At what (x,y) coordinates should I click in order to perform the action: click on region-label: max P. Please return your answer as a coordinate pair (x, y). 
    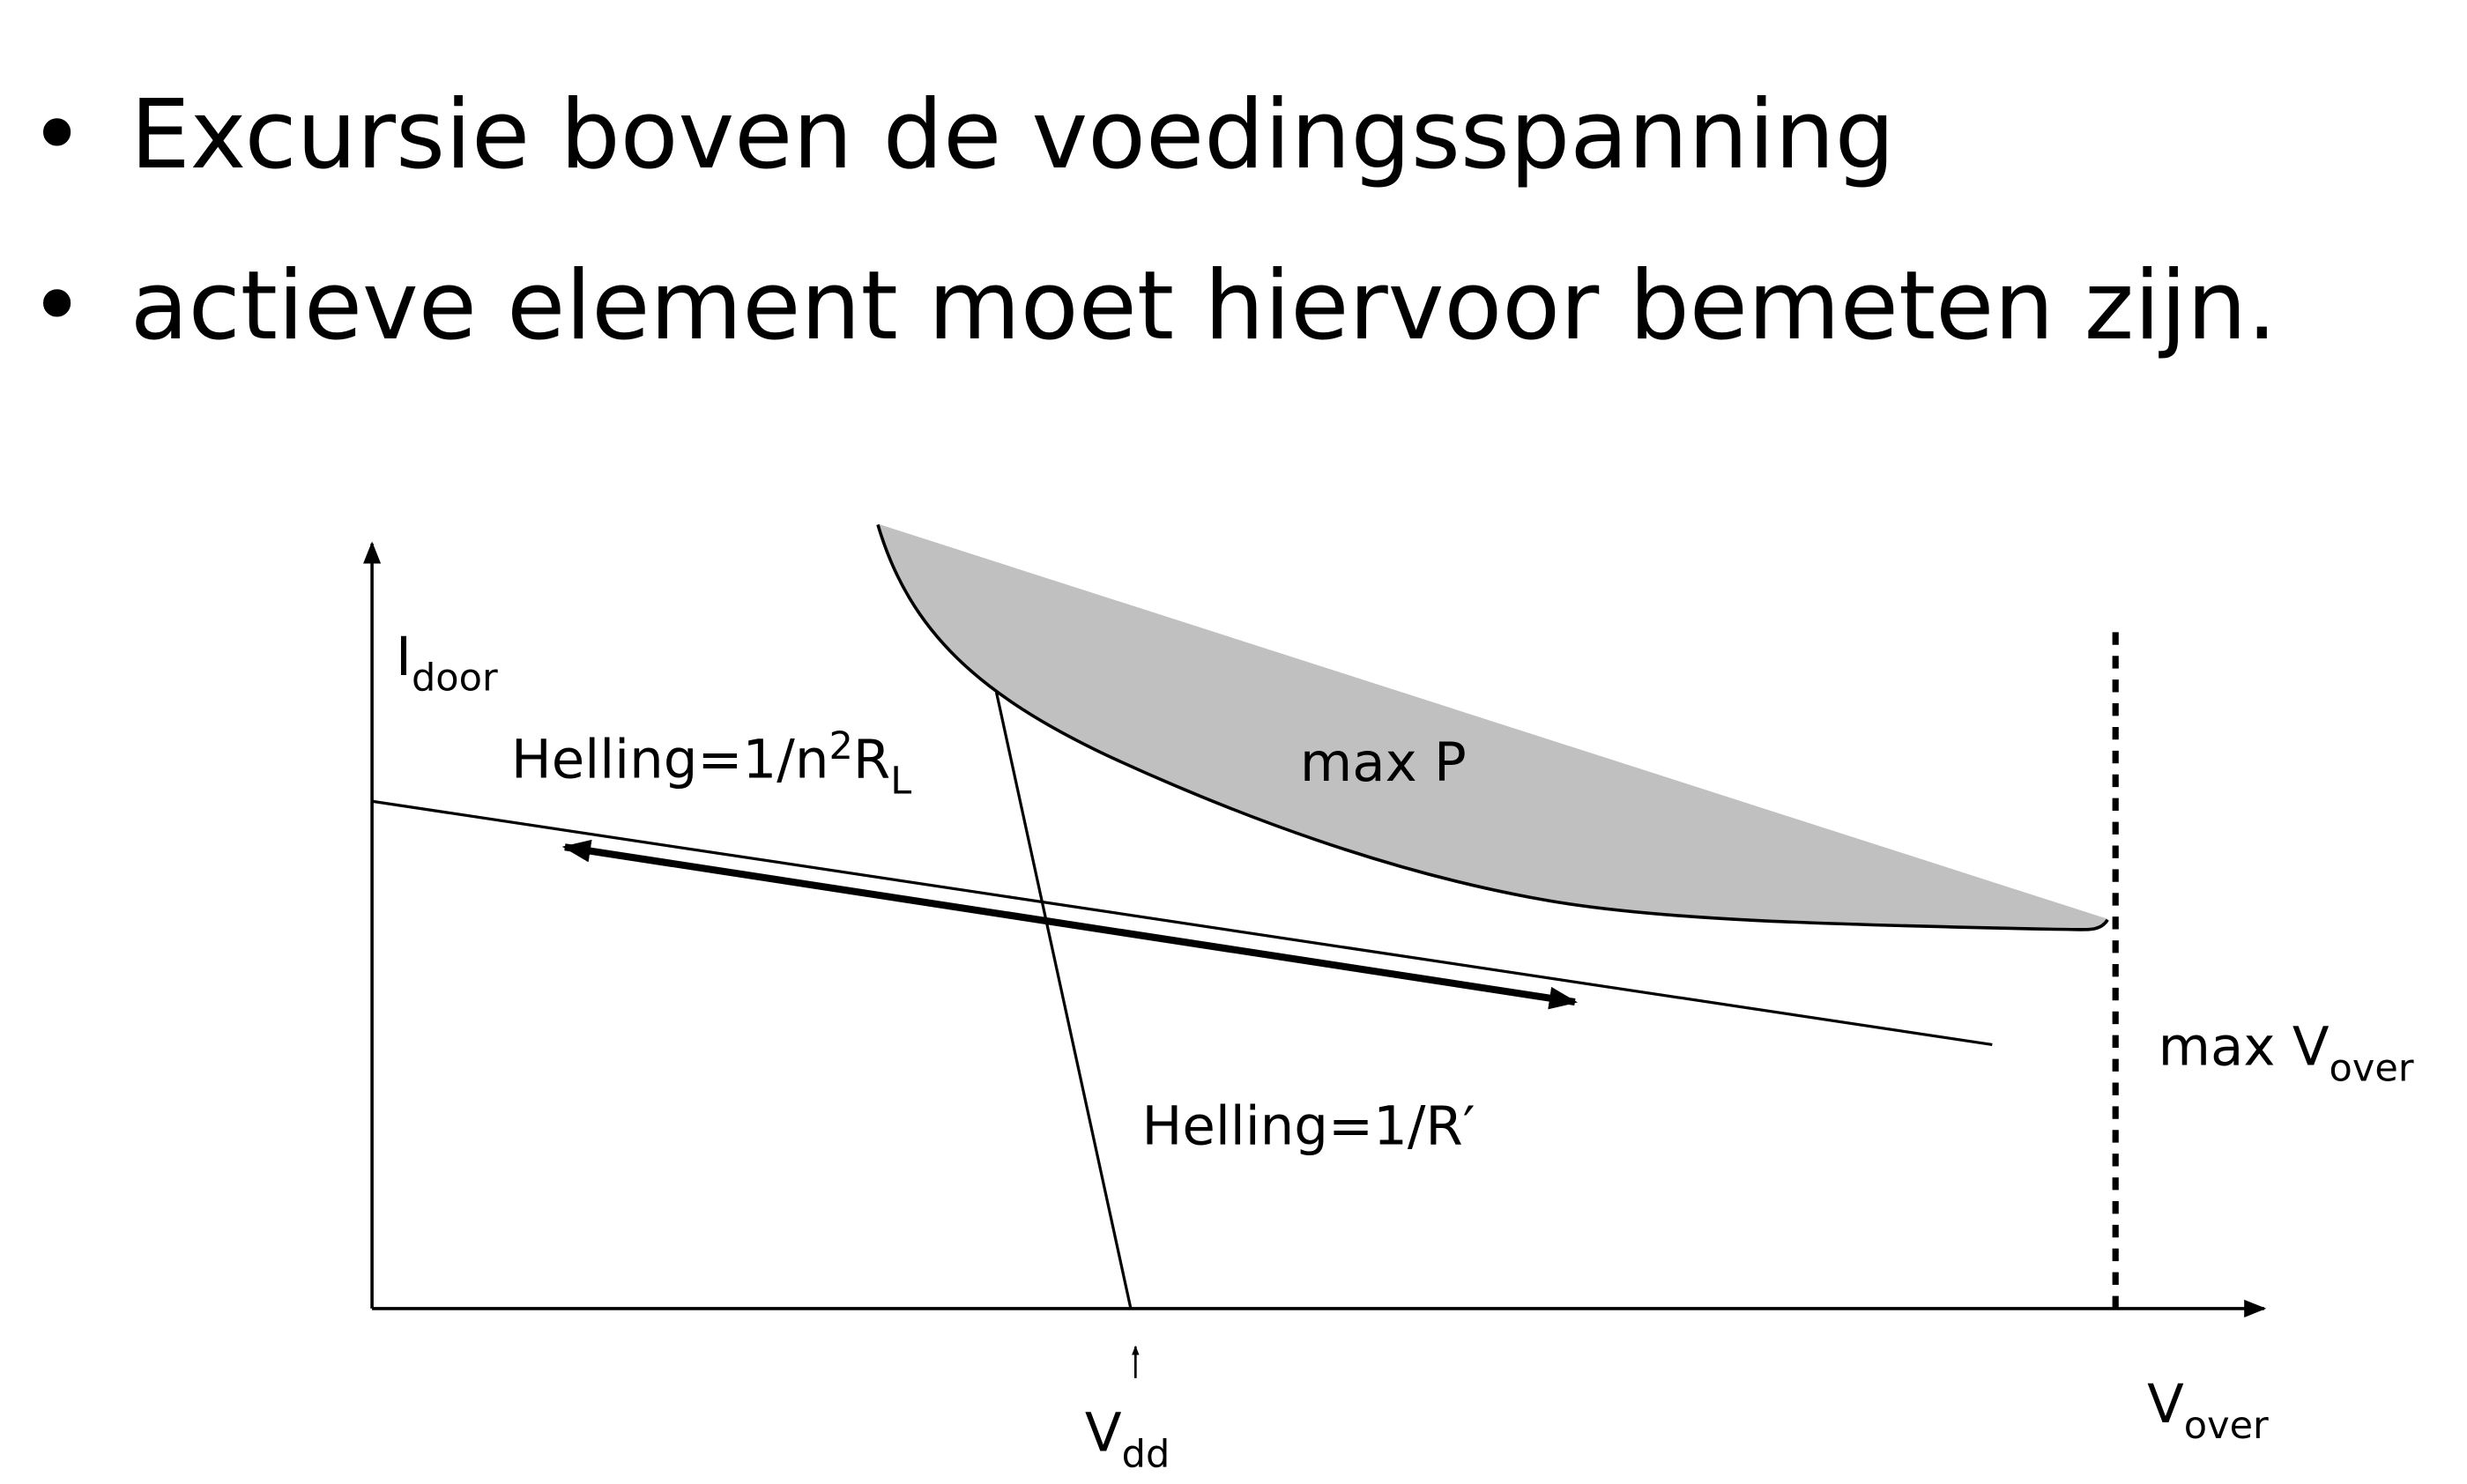
    Looking at the image, I should click on (1383, 762).